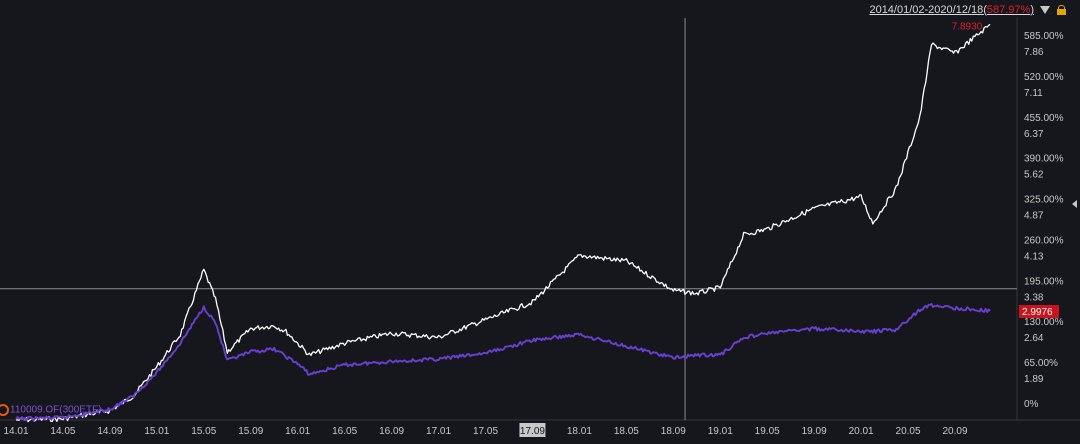 The height and width of the screenshot is (444, 1080). Describe the element at coordinates (967, 26) in the screenshot. I see `last-value-label: 7.8930` at that location.